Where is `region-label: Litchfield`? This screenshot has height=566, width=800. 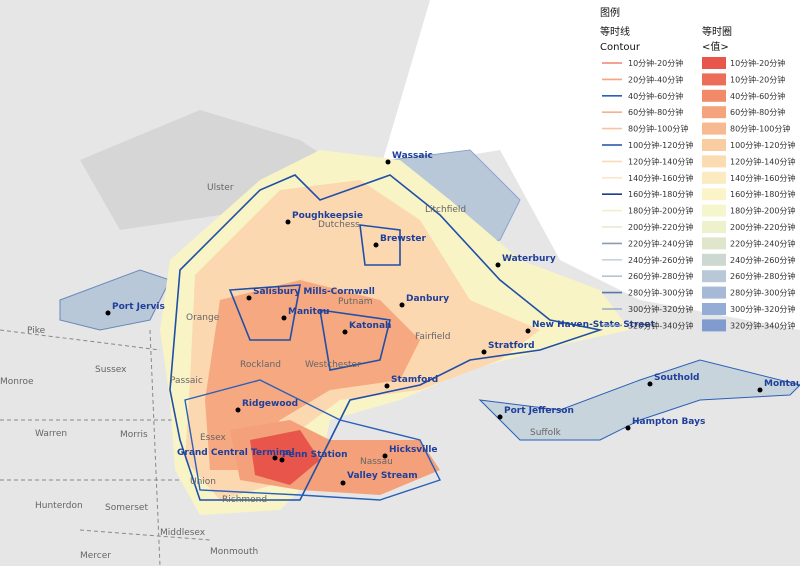
region-label: Litchfield is located at coordinates (445, 210).